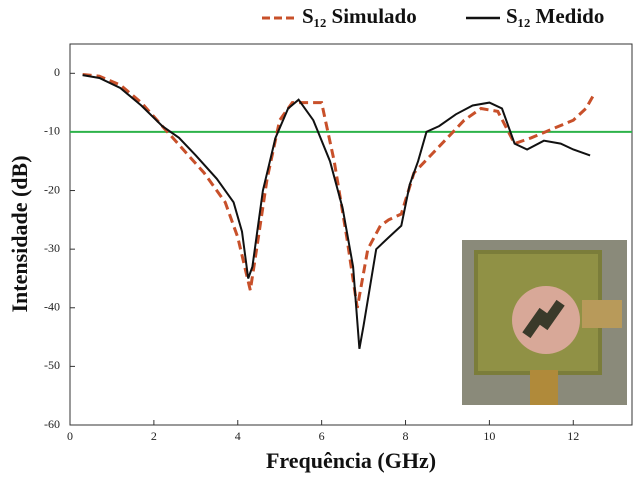 The width and height of the screenshot is (634, 477). Describe the element at coordinates (70, 436) in the screenshot. I see `x-tick-label: 0` at that location.